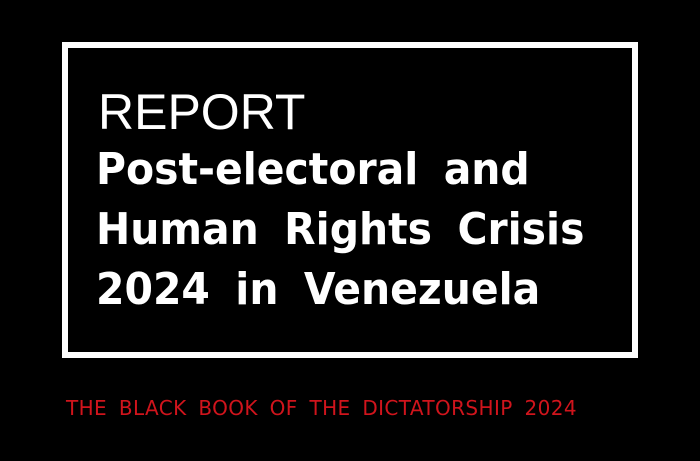 The width and height of the screenshot is (700, 461). I want to click on title-line: Human Rights Crisis, so click(340, 229).